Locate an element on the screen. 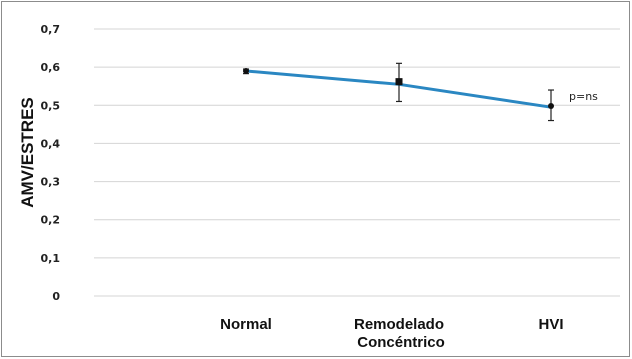 The width and height of the screenshot is (632, 359). y-tick-label-6: 0,6 is located at coordinates (51, 67).